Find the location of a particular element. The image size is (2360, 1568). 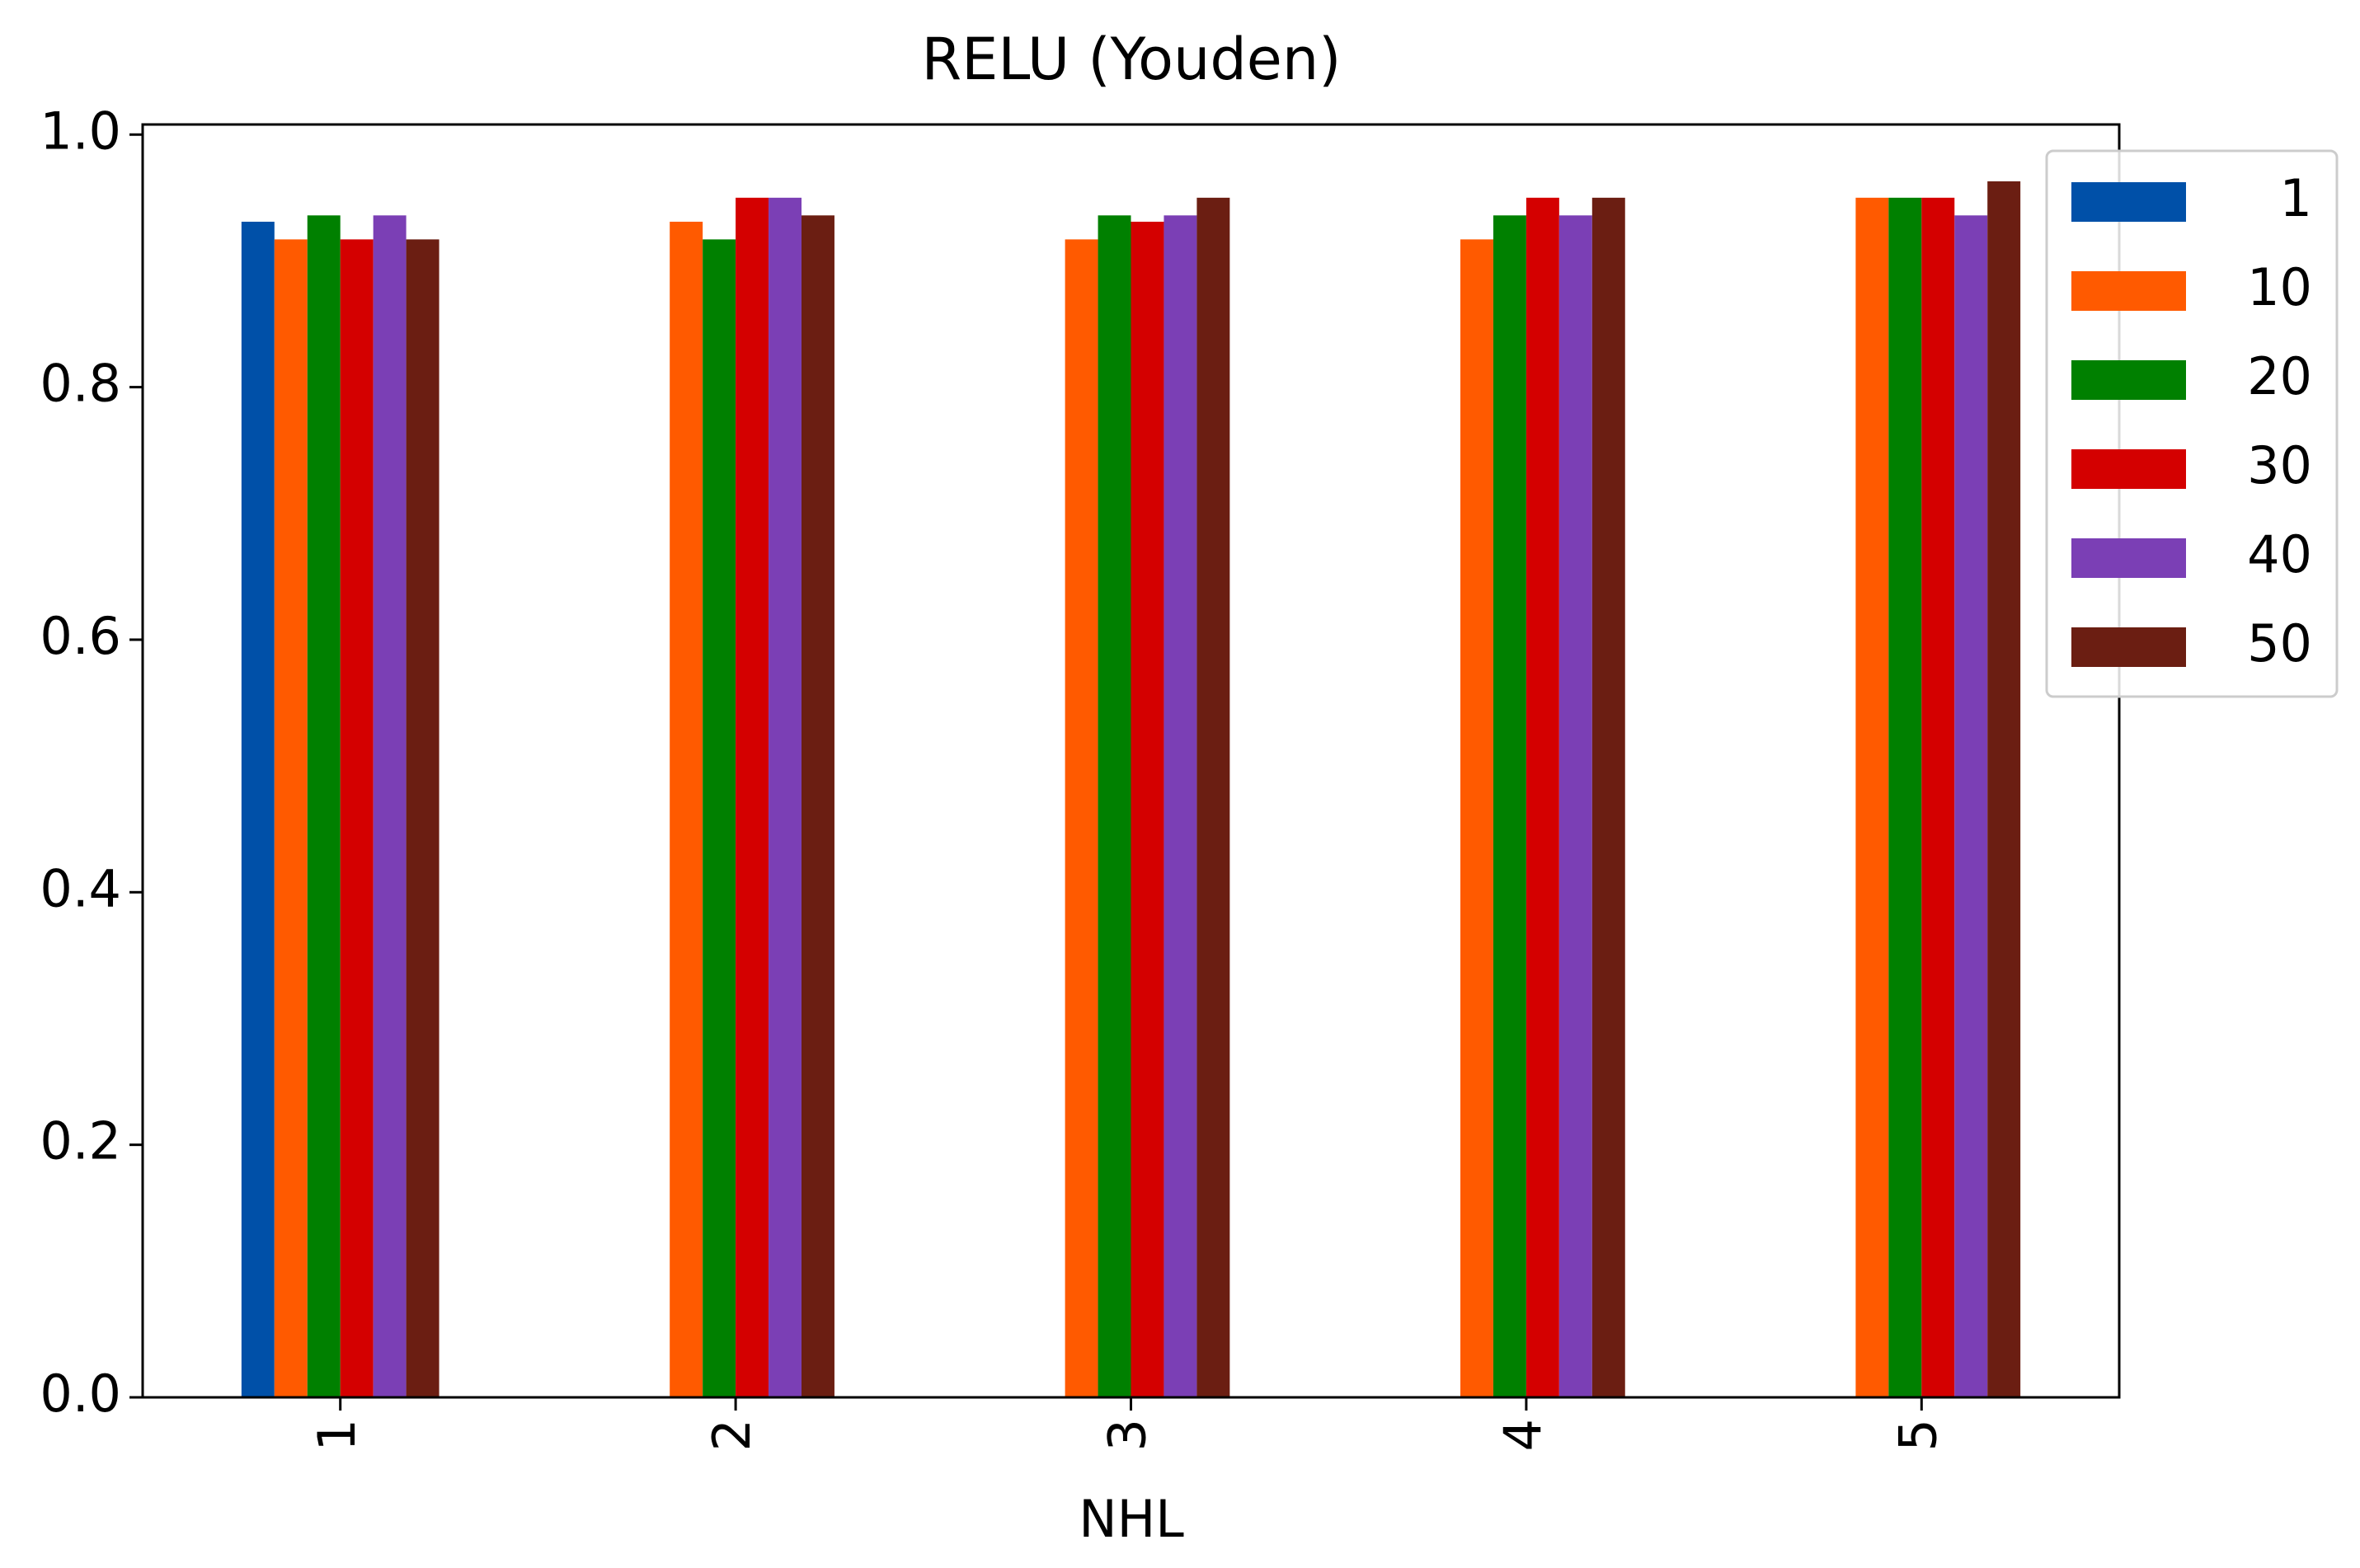

legend-label: 30 is located at coordinates (2279, 465).